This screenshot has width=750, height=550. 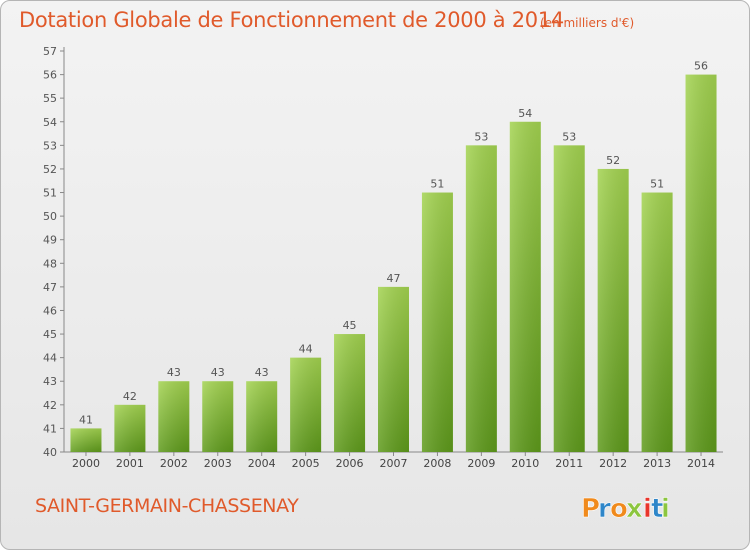 What do you see at coordinates (306, 349) in the screenshot?
I see `data-label: 44` at bounding box center [306, 349].